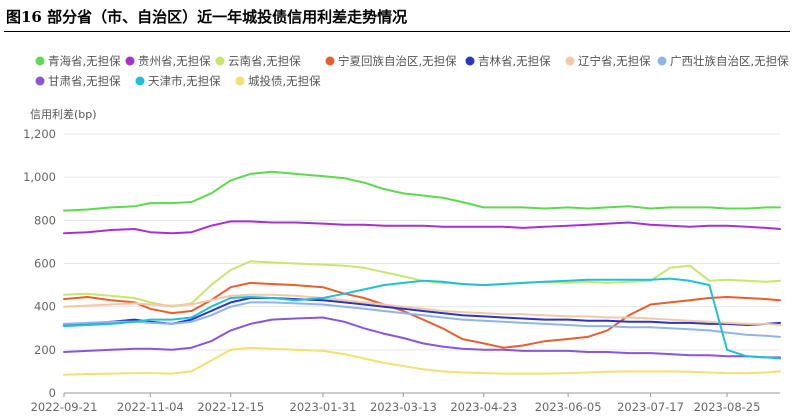  What do you see at coordinates (52, 393) in the screenshot?
I see `y-tick-label: 0` at bounding box center [52, 393].